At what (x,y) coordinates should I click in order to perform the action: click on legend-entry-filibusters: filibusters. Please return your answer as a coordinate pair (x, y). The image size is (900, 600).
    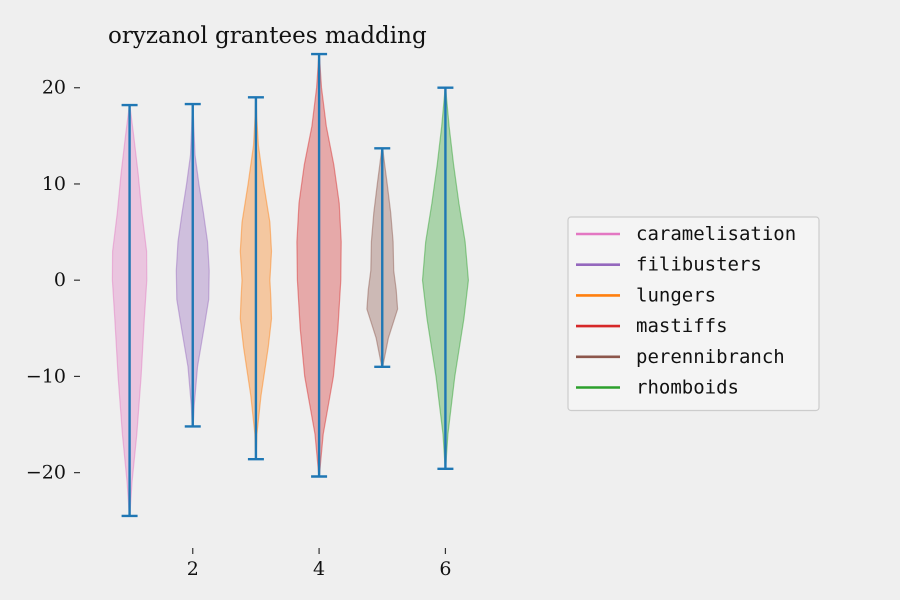
    Looking at the image, I should click on (669, 265).